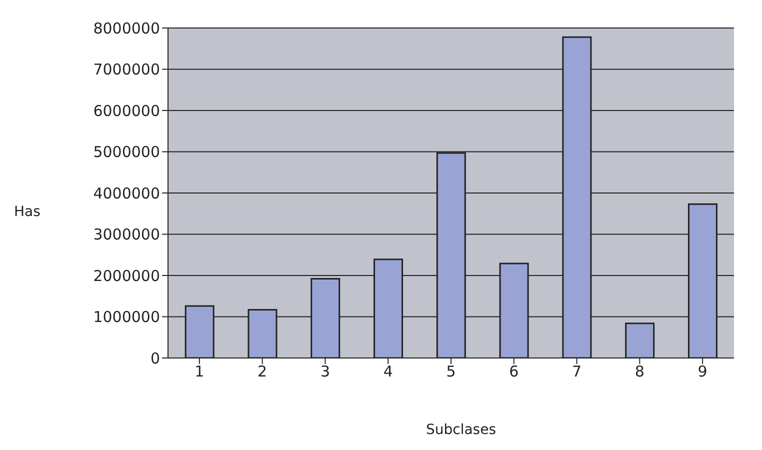  I want to click on x-axis-title: Subclases, so click(460, 430).